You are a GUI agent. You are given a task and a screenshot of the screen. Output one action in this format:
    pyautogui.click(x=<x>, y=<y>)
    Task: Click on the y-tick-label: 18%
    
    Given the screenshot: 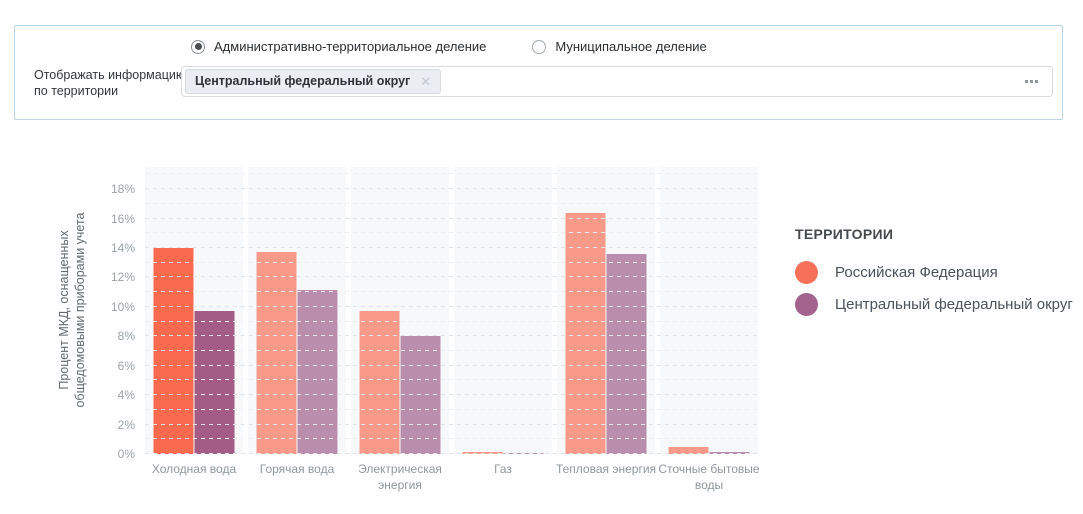 What is the action you would take?
    pyautogui.click(x=122, y=189)
    